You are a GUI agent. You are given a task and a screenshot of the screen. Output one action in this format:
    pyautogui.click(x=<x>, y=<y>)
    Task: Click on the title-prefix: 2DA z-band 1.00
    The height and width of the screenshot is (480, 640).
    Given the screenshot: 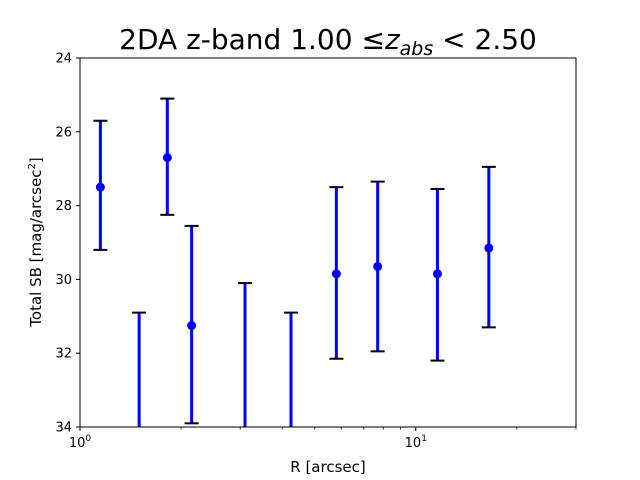 What is the action you would take?
    pyautogui.click(x=240, y=39)
    